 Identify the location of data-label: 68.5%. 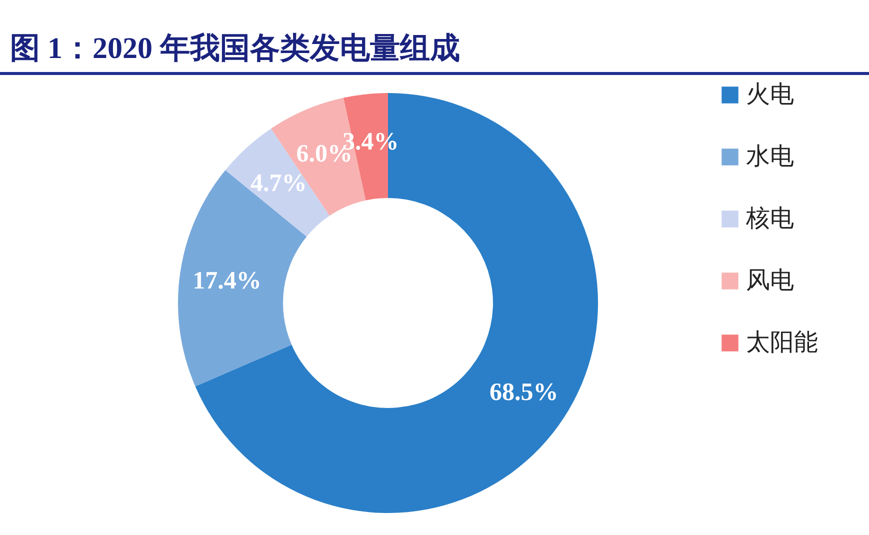
(523, 392).